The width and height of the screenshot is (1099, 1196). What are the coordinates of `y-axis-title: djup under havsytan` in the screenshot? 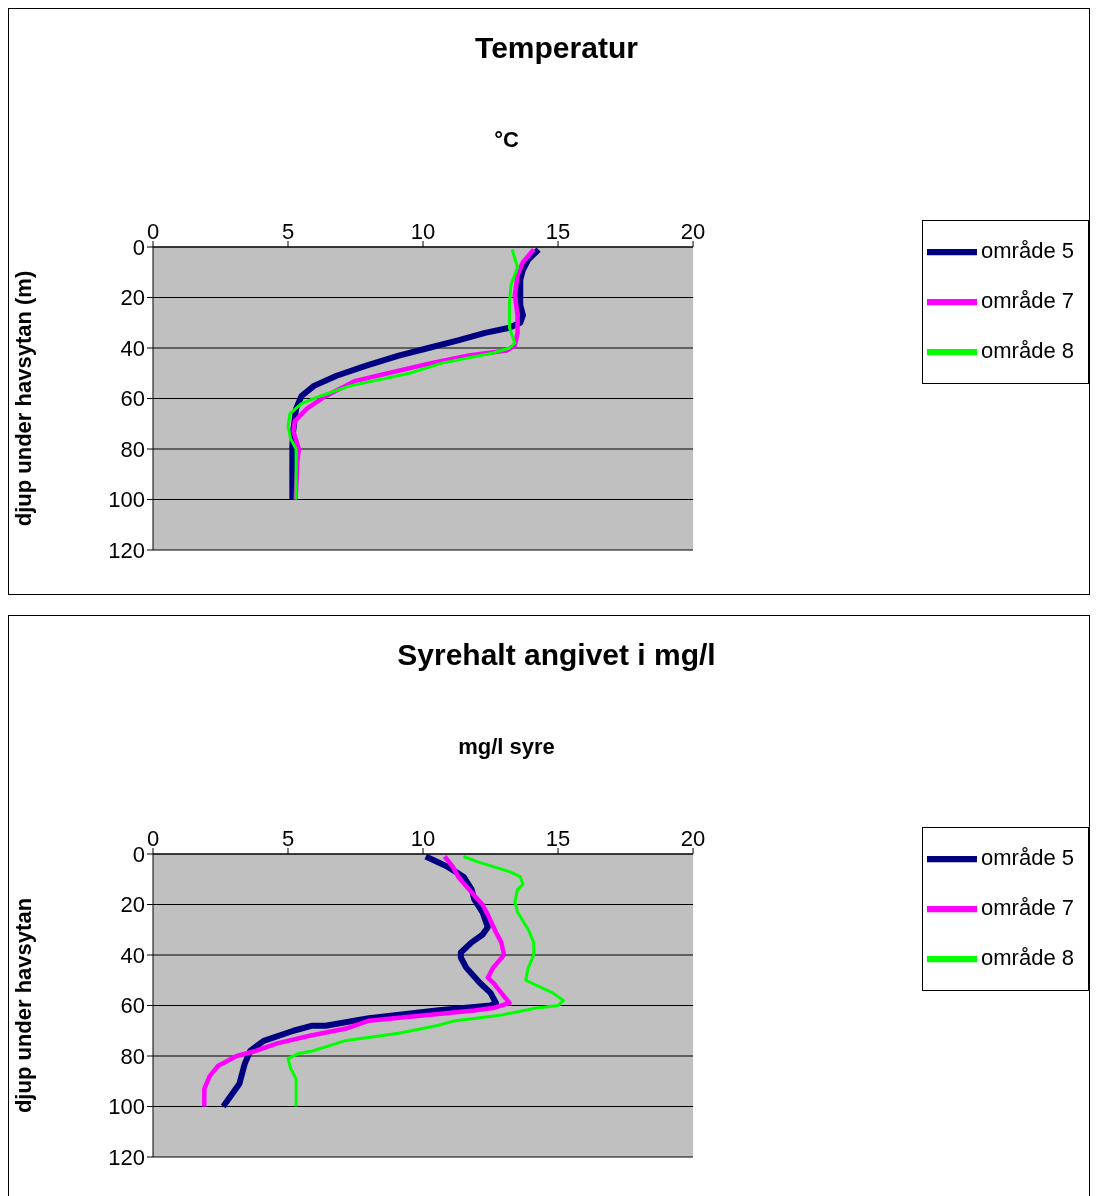 It's located at (23, 1005).